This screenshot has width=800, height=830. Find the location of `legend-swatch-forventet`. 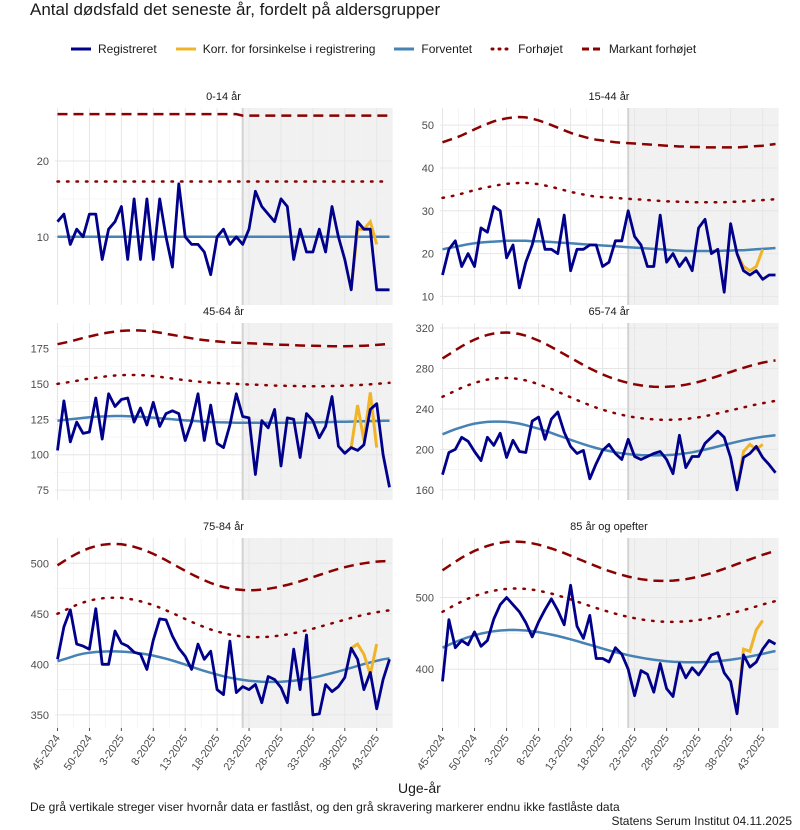

legend-swatch-forventet is located at coordinates (404, 49).